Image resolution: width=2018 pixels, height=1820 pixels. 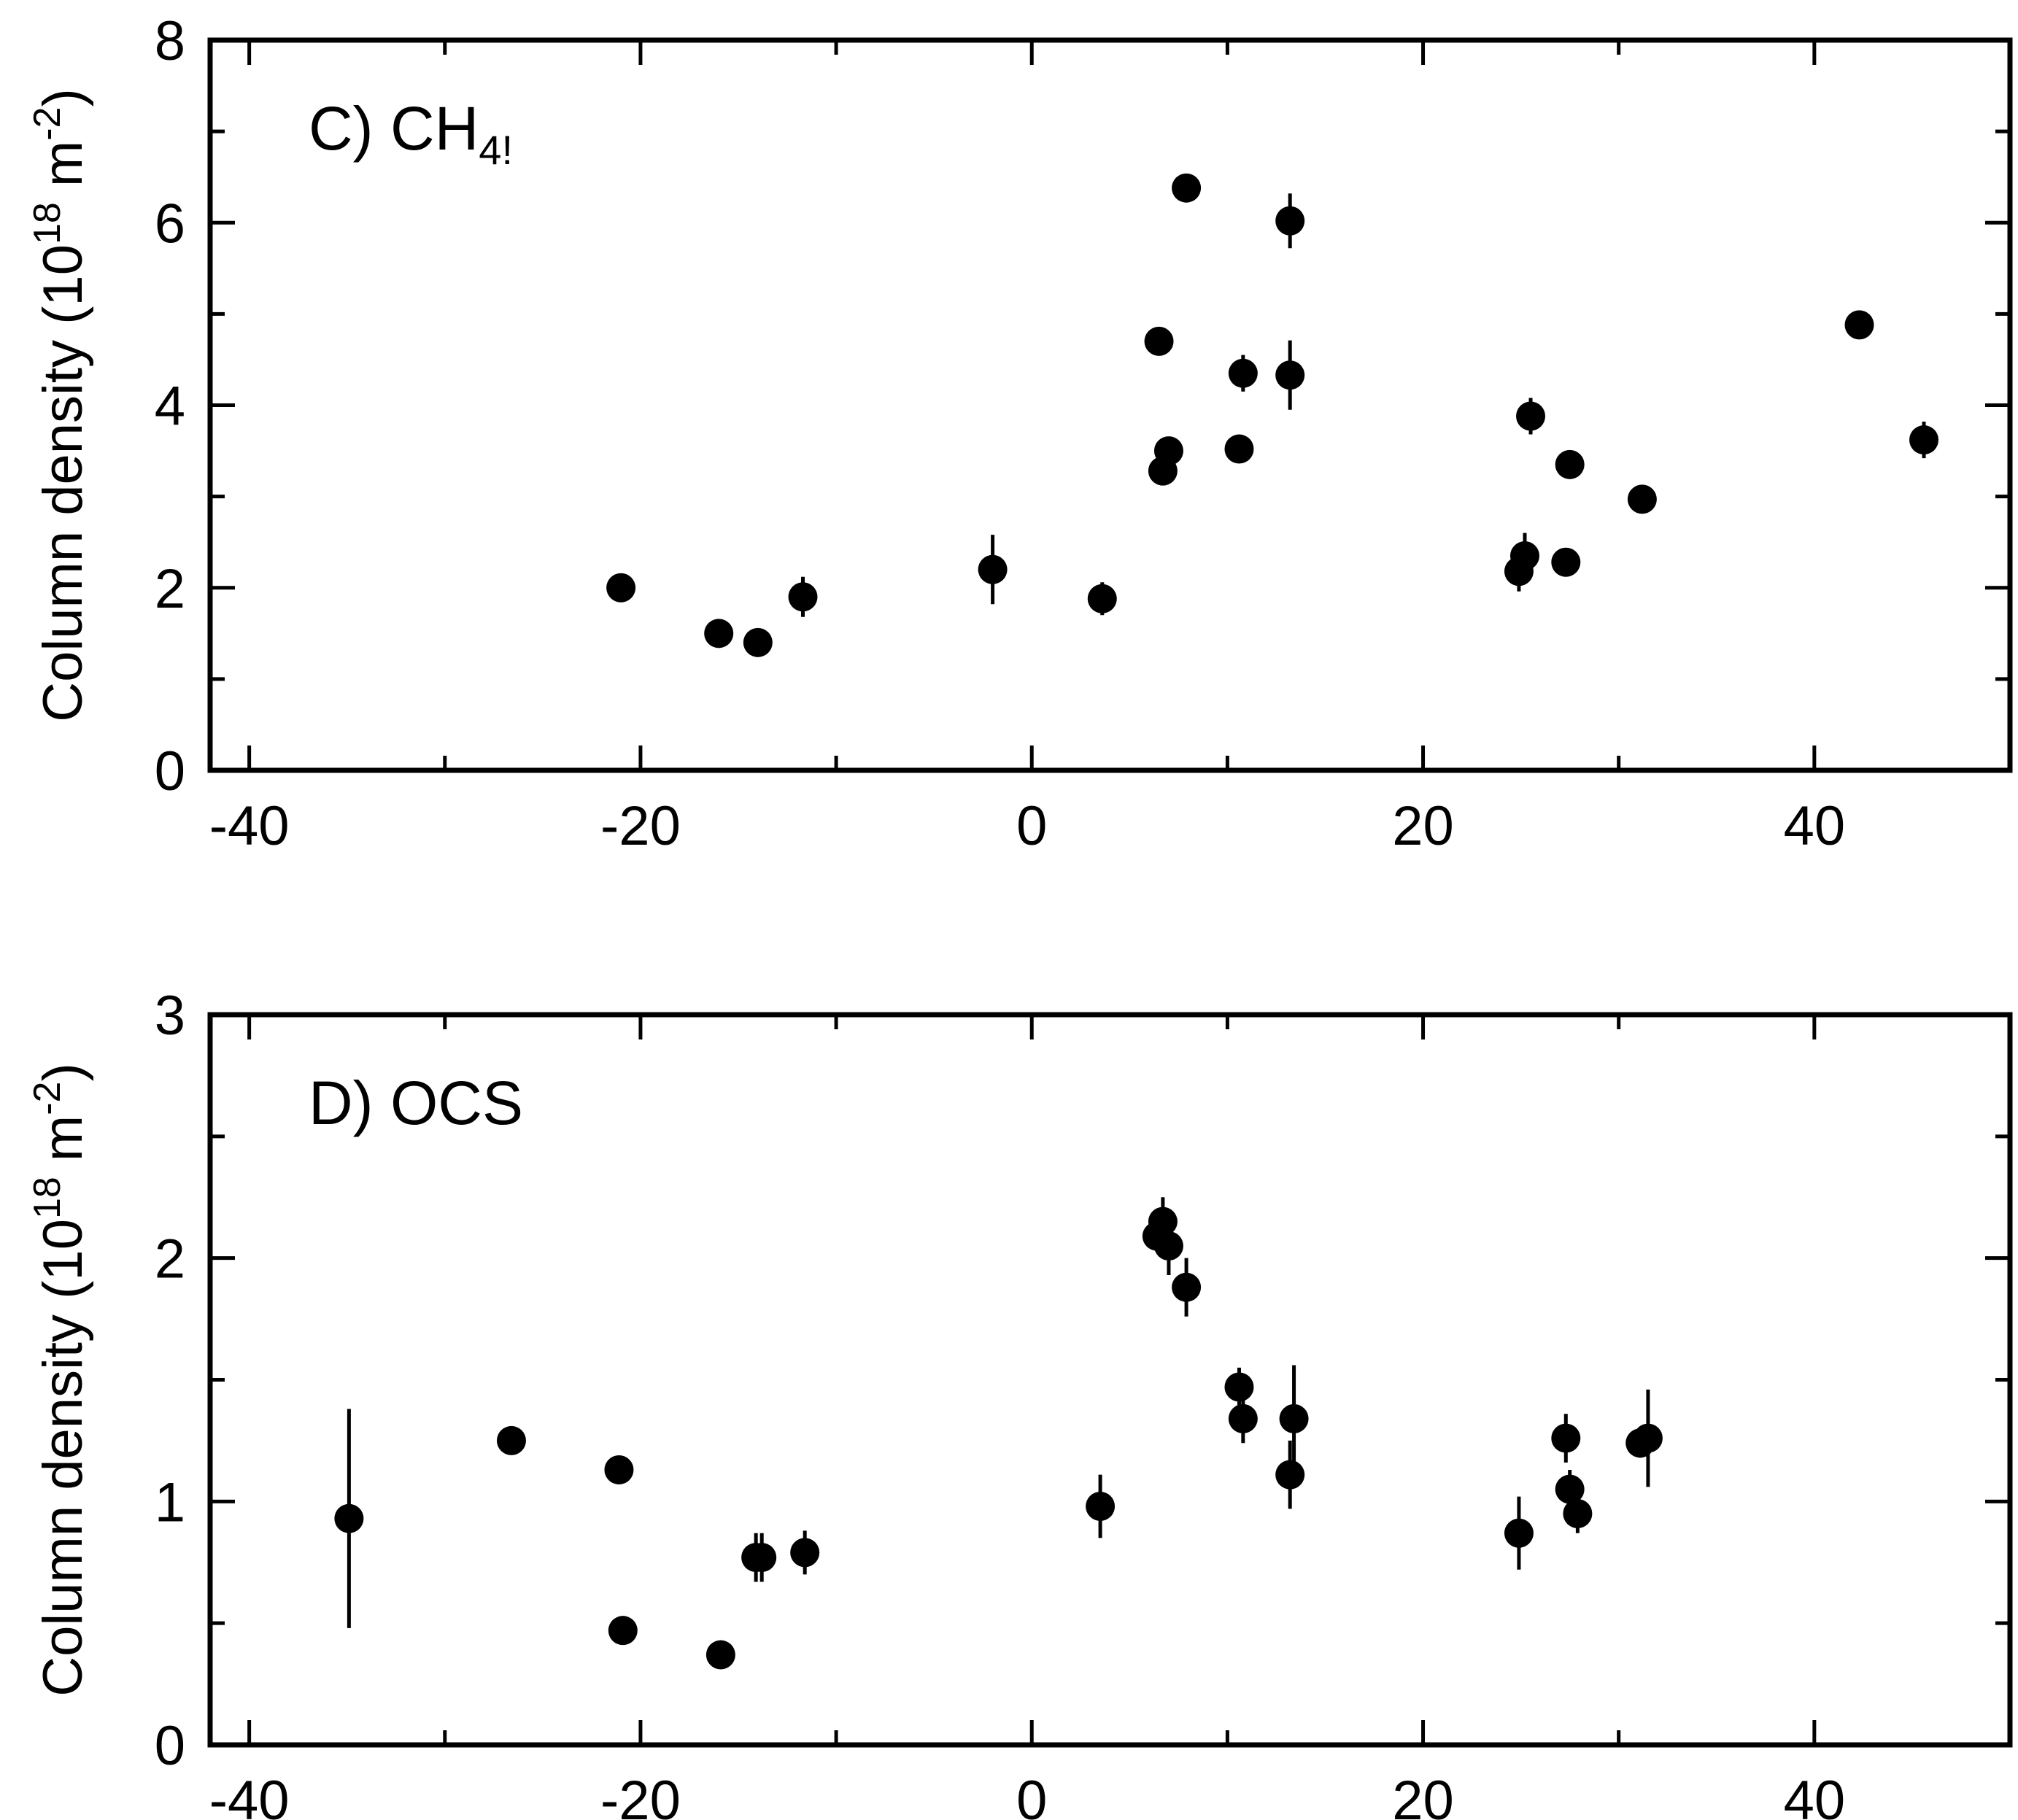 I want to click on panel-label: D) OCS, so click(x=416, y=1103).